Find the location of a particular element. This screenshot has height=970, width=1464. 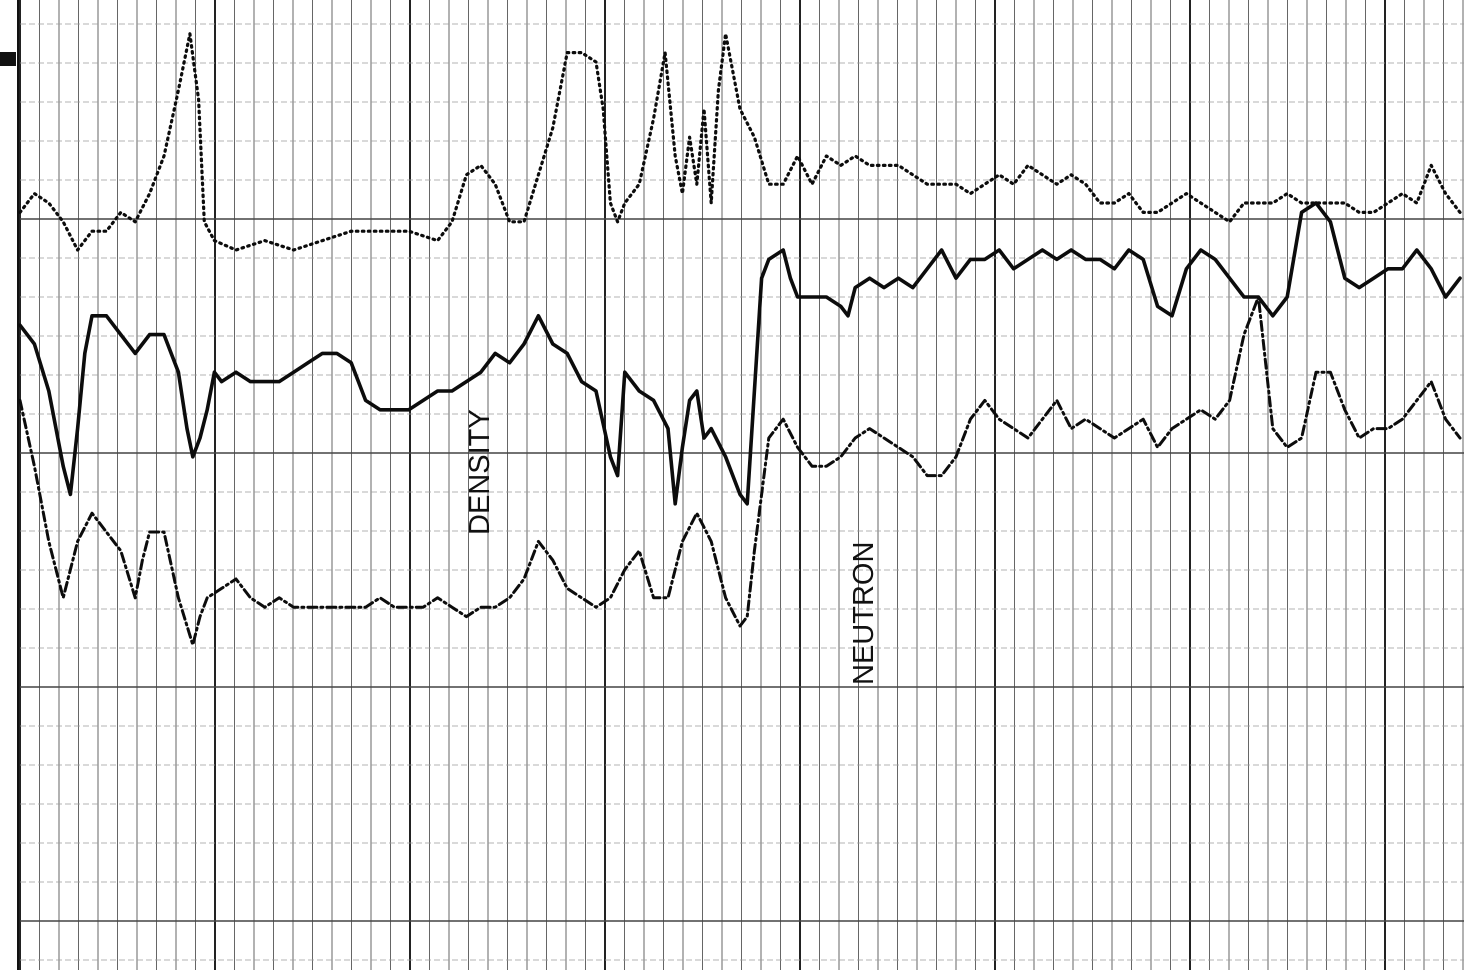

edge-mark is located at coordinates (8, 59).